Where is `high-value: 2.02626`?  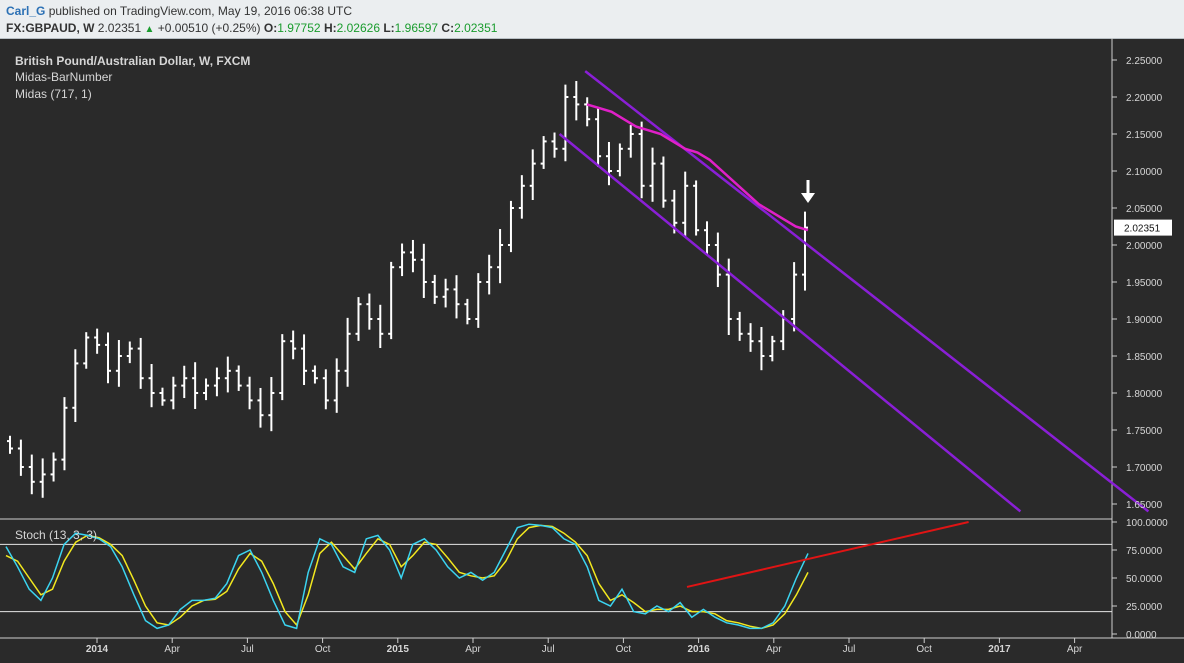
high-value: 2.02626 is located at coordinates (358, 28).